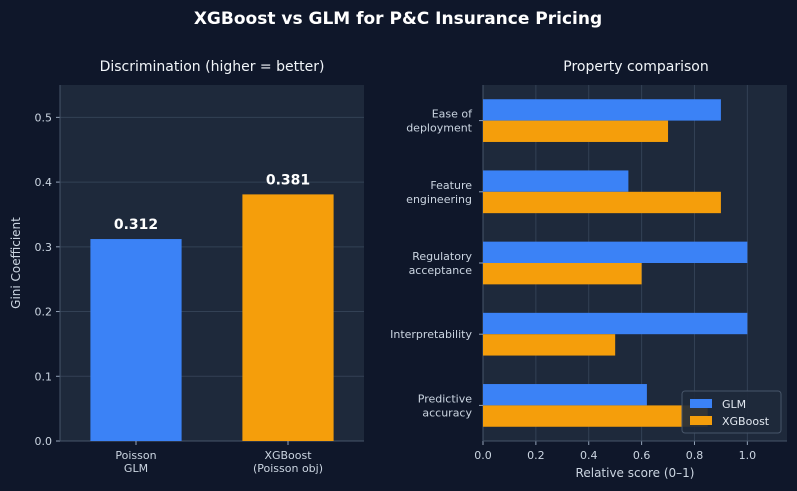  Describe the element at coordinates (44, 117) in the screenshot. I see `y-tick-label: 0.5` at that location.